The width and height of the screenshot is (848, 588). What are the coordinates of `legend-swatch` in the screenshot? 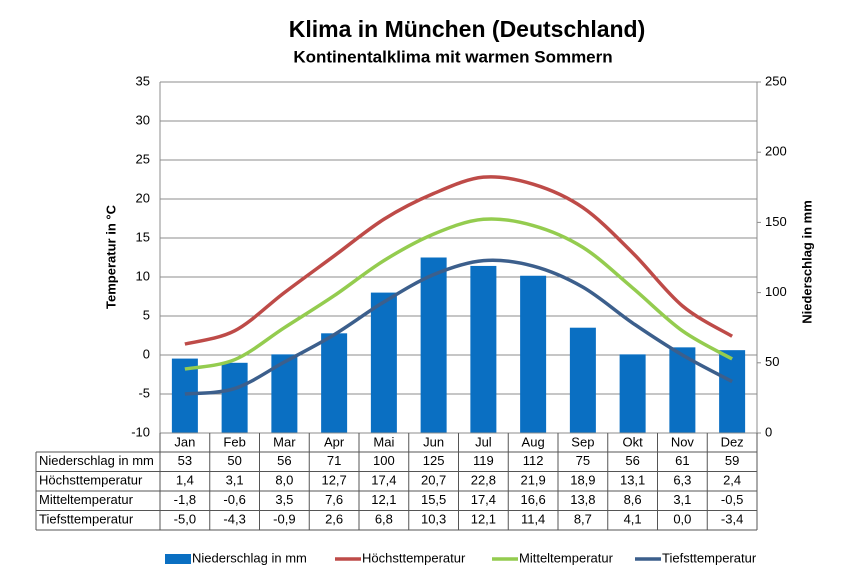 It's located at (178, 559).